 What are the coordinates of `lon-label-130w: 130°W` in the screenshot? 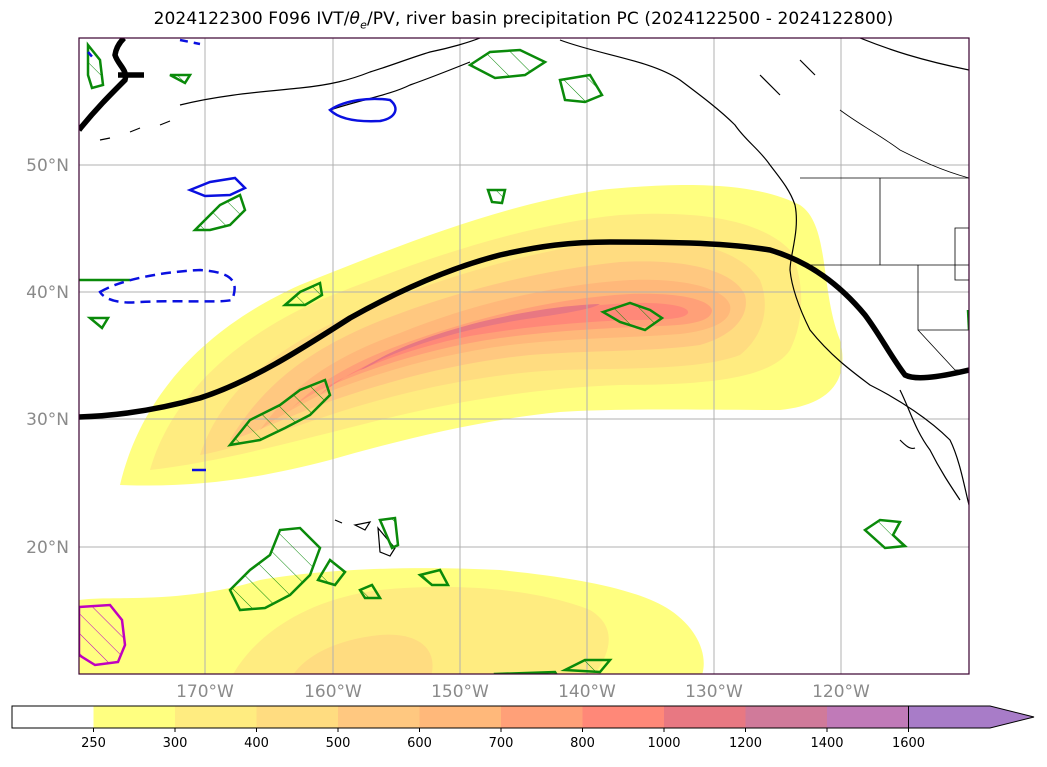 It's located at (714, 692).